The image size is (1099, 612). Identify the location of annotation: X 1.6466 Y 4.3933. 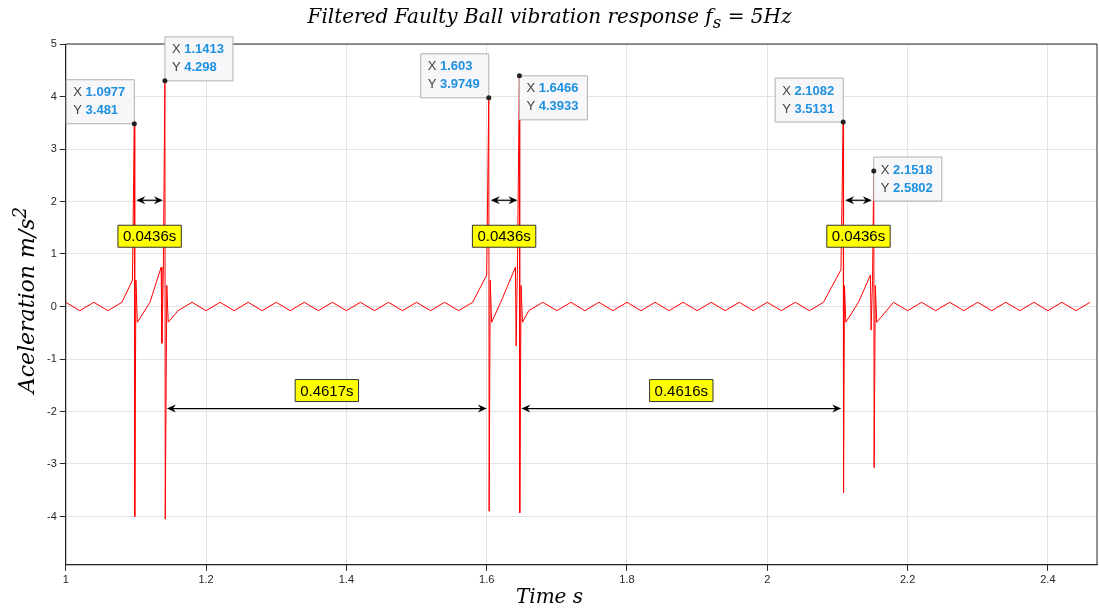
(552, 97).